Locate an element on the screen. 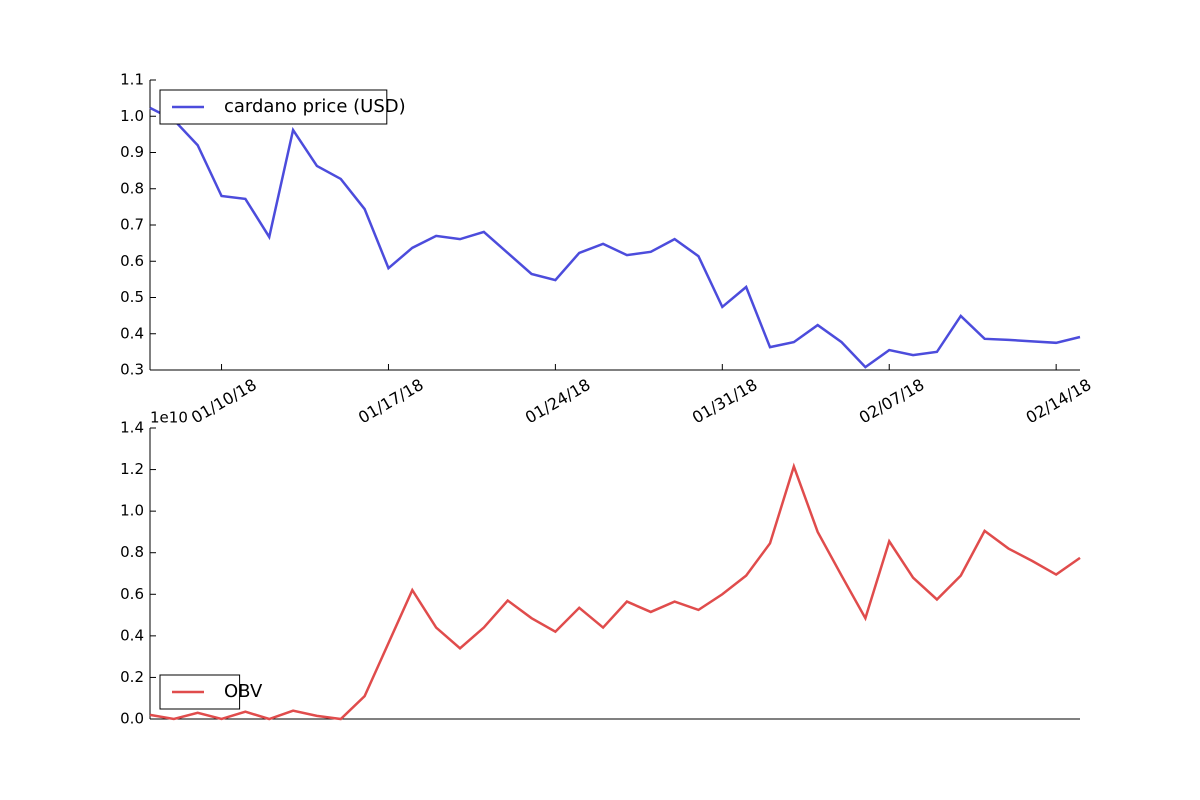 The width and height of the screenshot is (1200, 800). x-tick-label: 01/24/18 is located at coordinates (558, 401).